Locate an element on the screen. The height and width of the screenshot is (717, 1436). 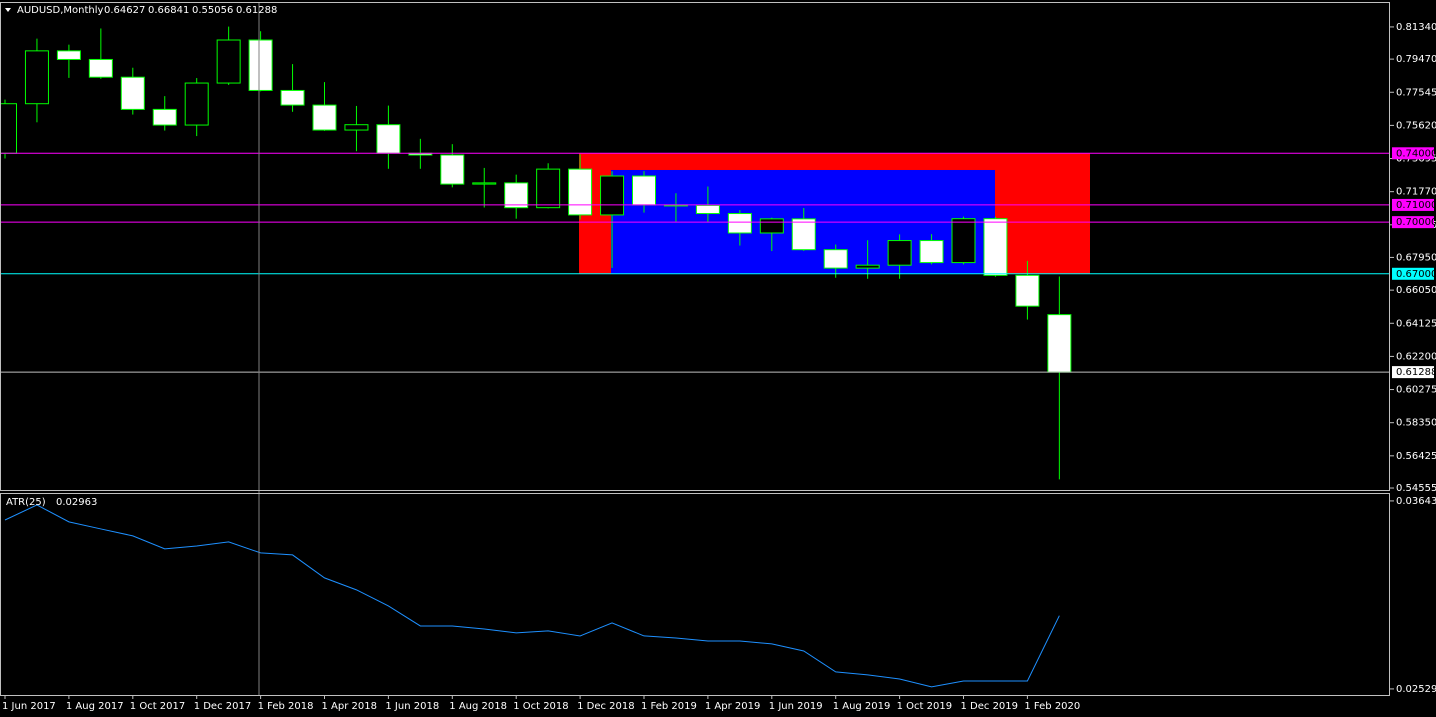
level-label: 0.71000 is located at coordinates (1416, 205).